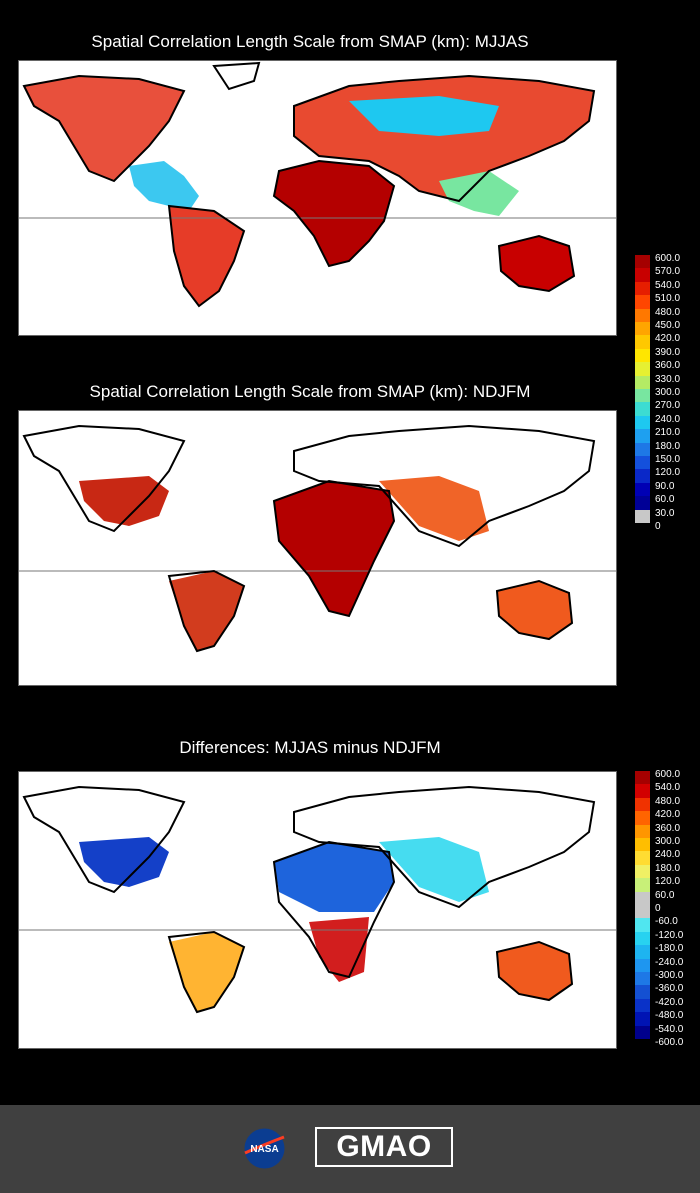 This screenshot has height=1193, width=700. I want to click on colorbar-label: -480.0, so click(669, 1016).